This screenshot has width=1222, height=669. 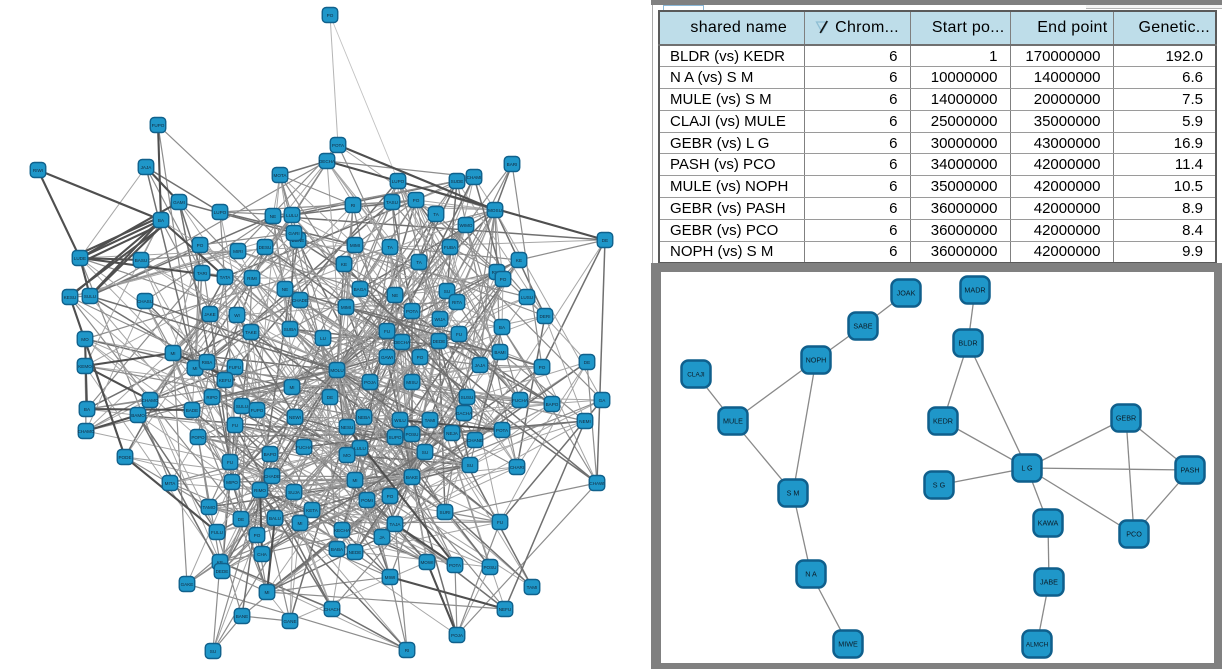 I want to click on svg-text: POMI, so click(x=367, y=500).